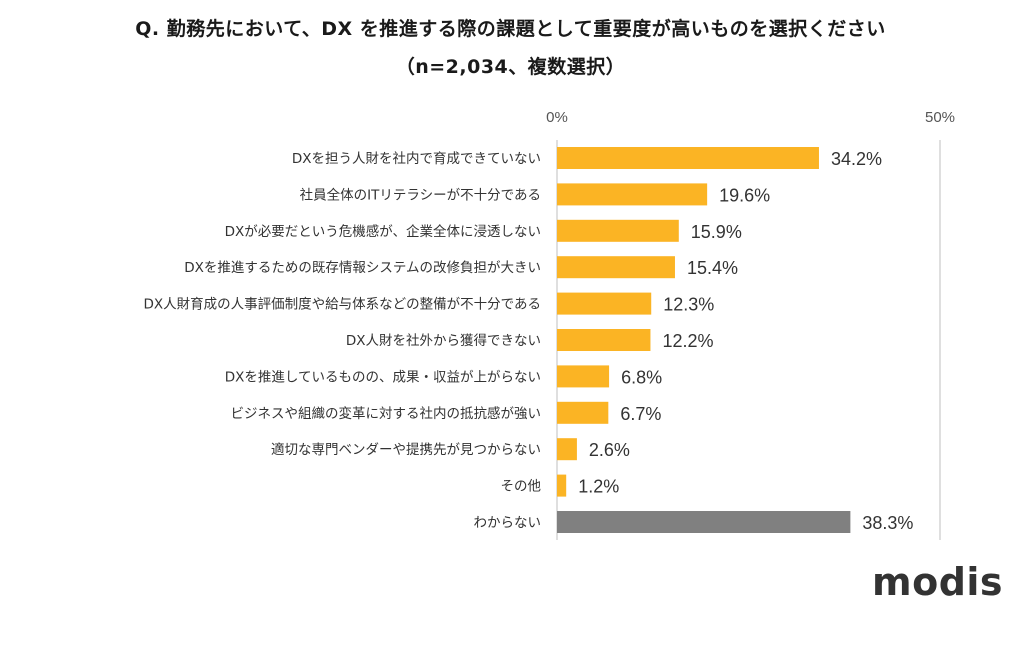  I want to click on category-label: DXが必要だという危機感が、企業全体に浸透しない, so click(383, 231).